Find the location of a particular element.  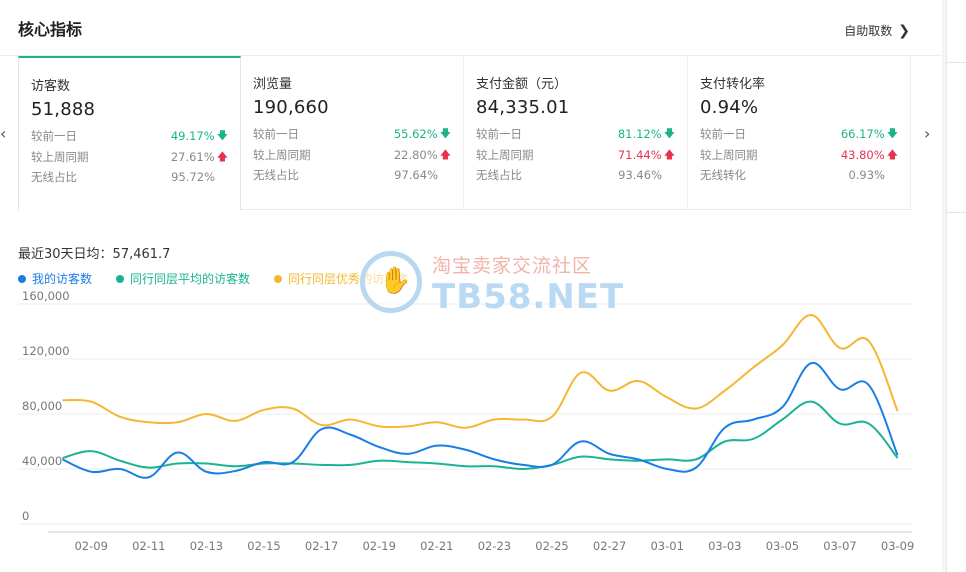

x-tick-label: 02-13 is located at coordinates (206, 546).